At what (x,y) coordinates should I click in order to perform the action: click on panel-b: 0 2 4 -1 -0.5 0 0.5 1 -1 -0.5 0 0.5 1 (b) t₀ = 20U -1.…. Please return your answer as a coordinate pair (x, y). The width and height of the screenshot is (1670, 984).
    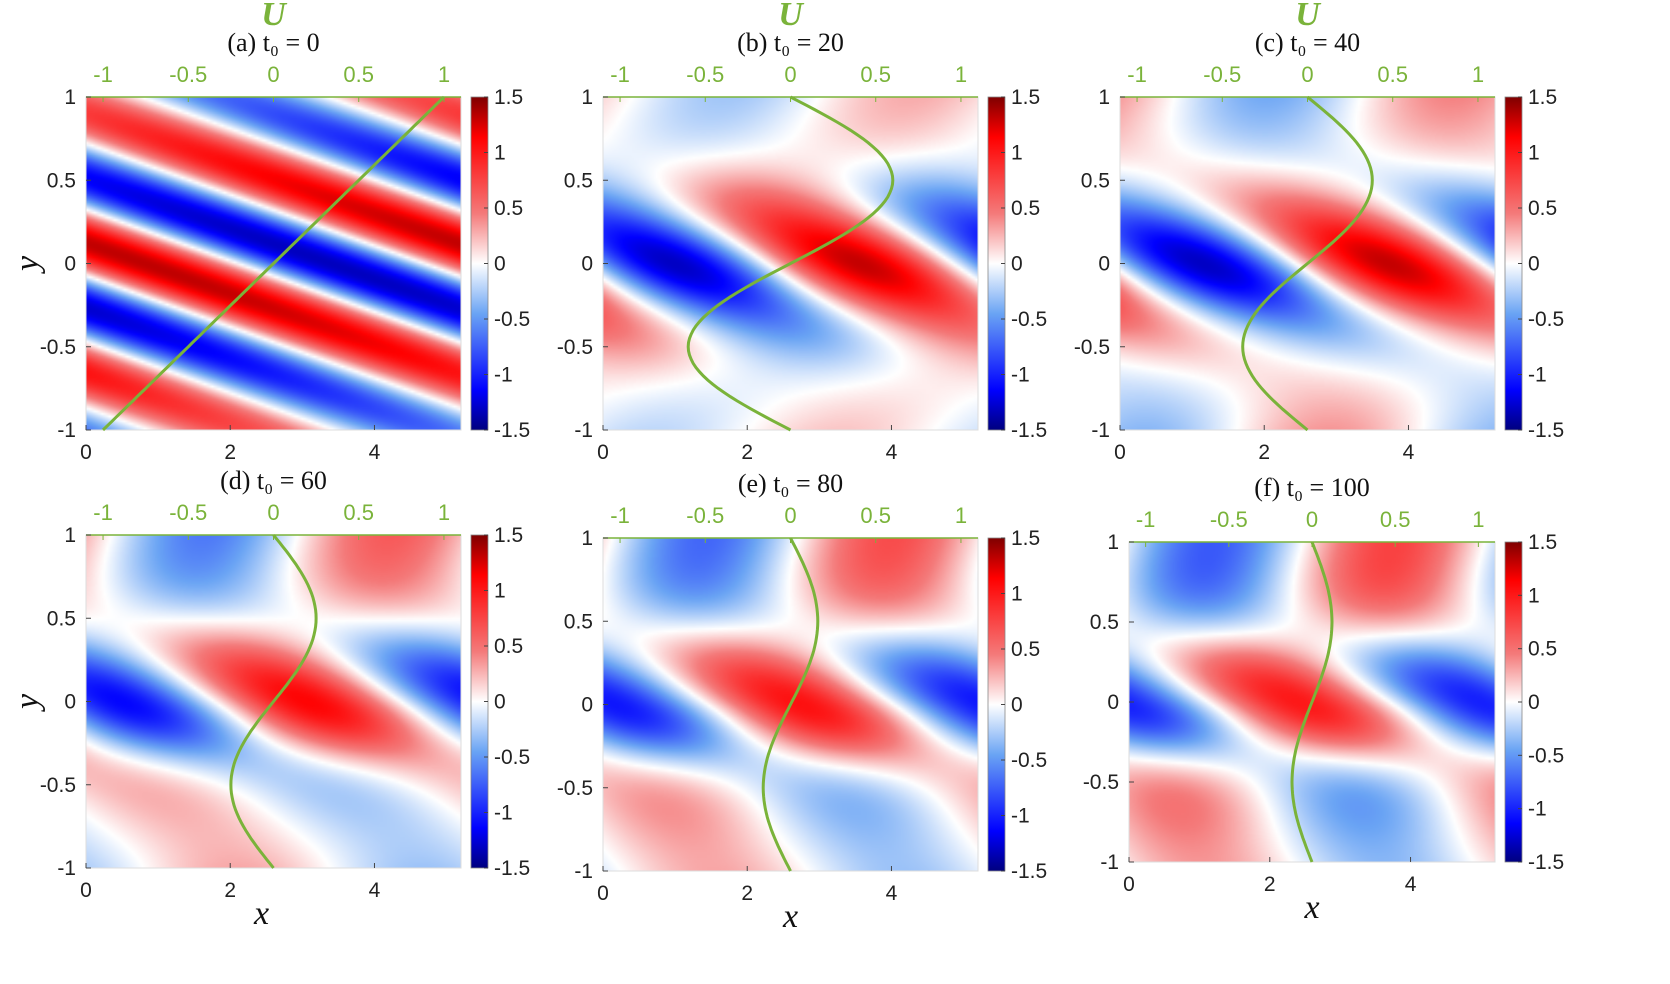
    Looking at the image, I should click on (802, 232).